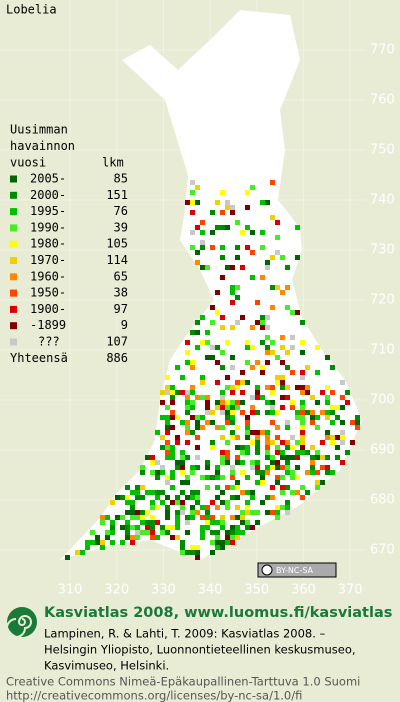 This screenshot has width=400, height=702. What do you see at coordinates (48, 195) in the screenshot?
I see `legend-label: 2000-` at bounding box center [48, 195].